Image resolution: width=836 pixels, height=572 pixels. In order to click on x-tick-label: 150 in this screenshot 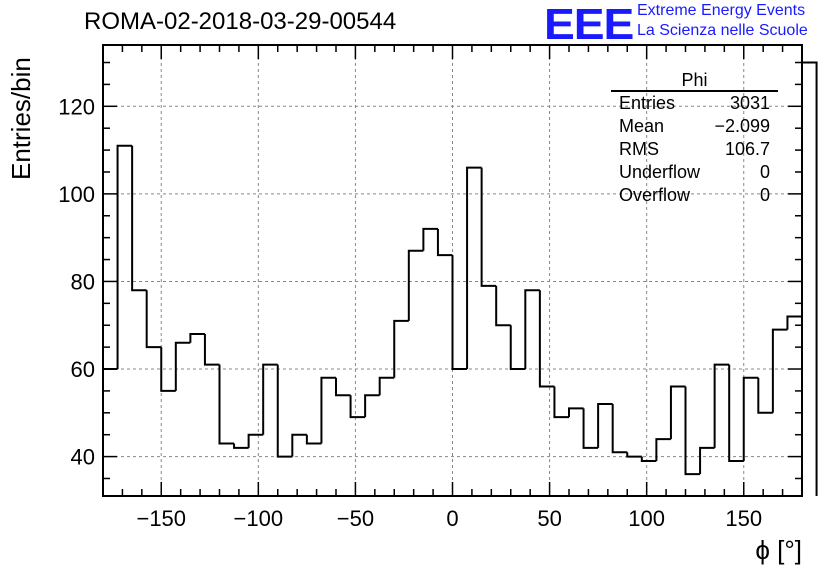, I will do `click(743, 518)`.